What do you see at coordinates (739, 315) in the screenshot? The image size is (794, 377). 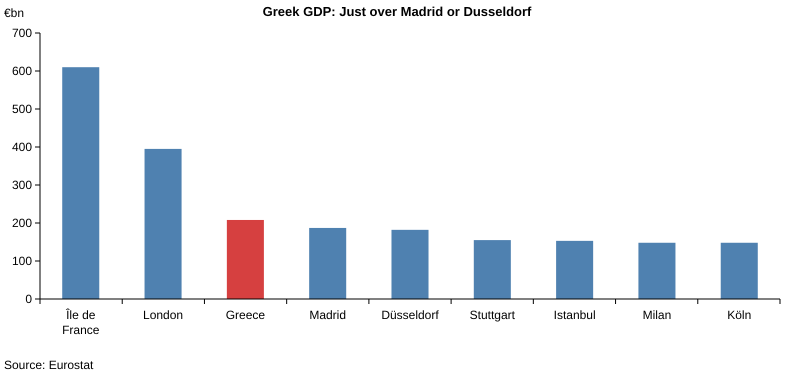 I see `x-tick-label: Köln` at bounding box center [739, 315].